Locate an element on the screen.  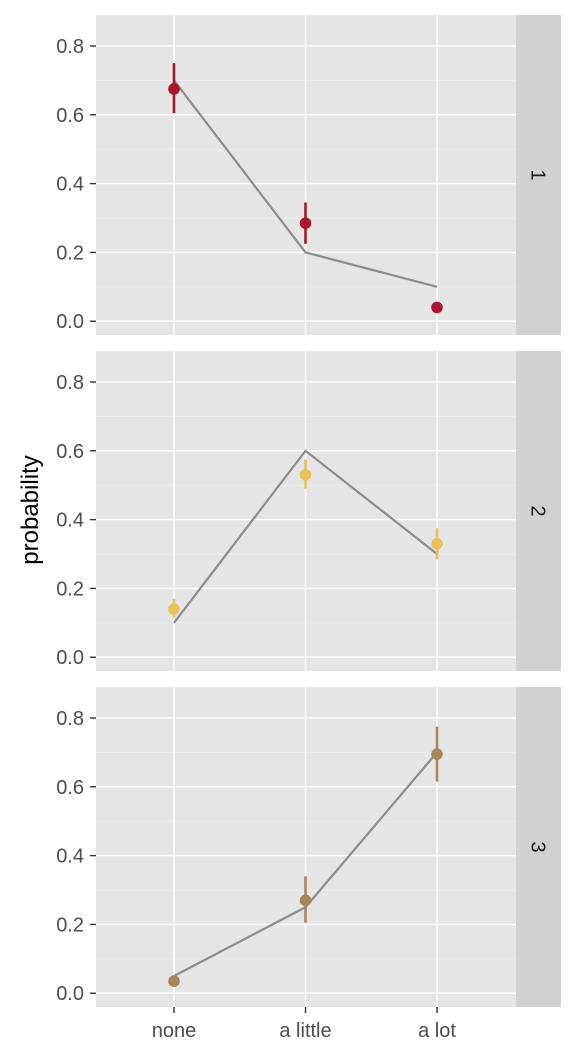
x-tick-label: a little is located at coordinates (305, 1031).